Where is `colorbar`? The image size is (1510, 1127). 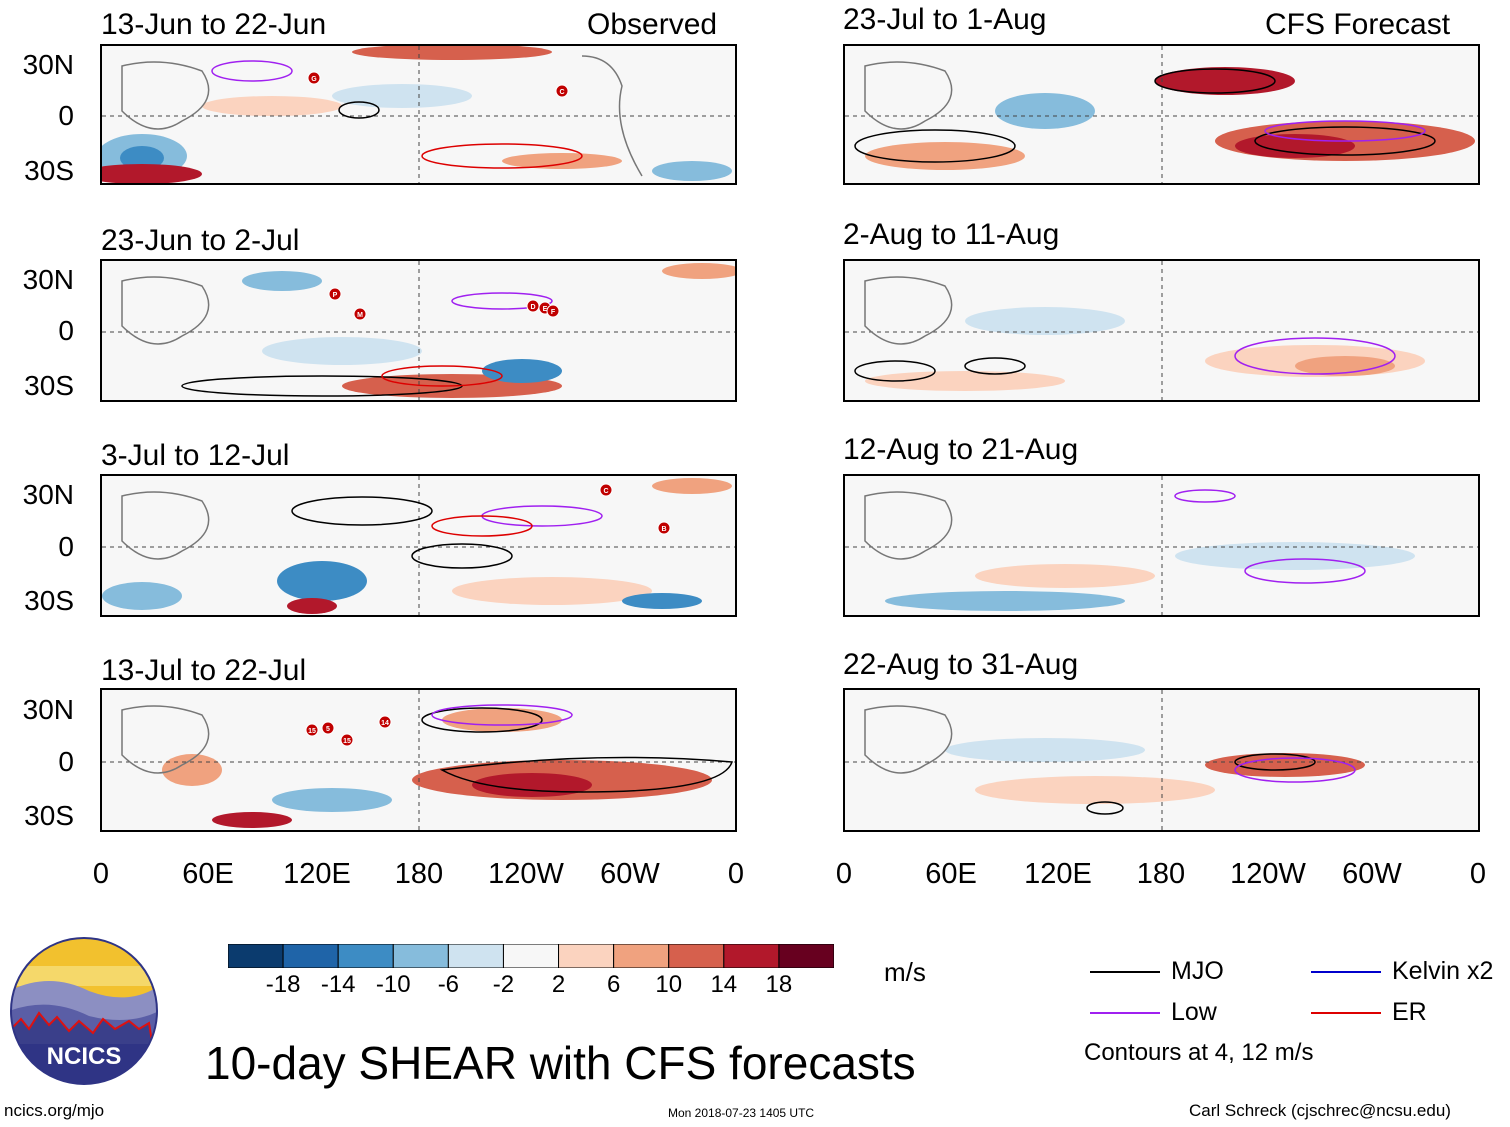
colorbar is located at coordinates (531, 958).